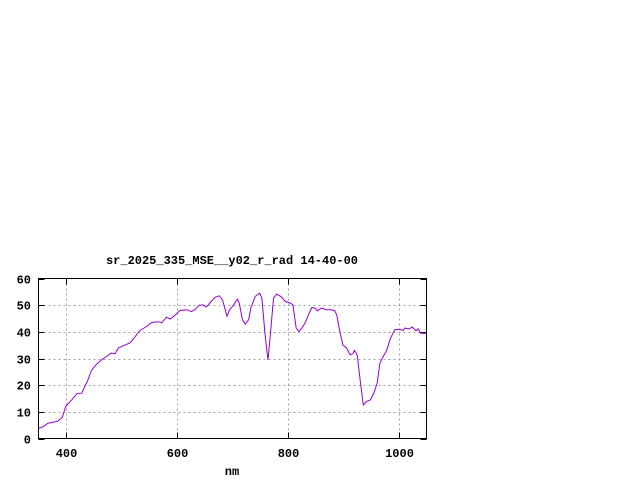 This screenshot has height=480, width=640. Describe the element at coordinates (399, 454) in the screenshot. I see `x-tick-label: 1000` at that location.